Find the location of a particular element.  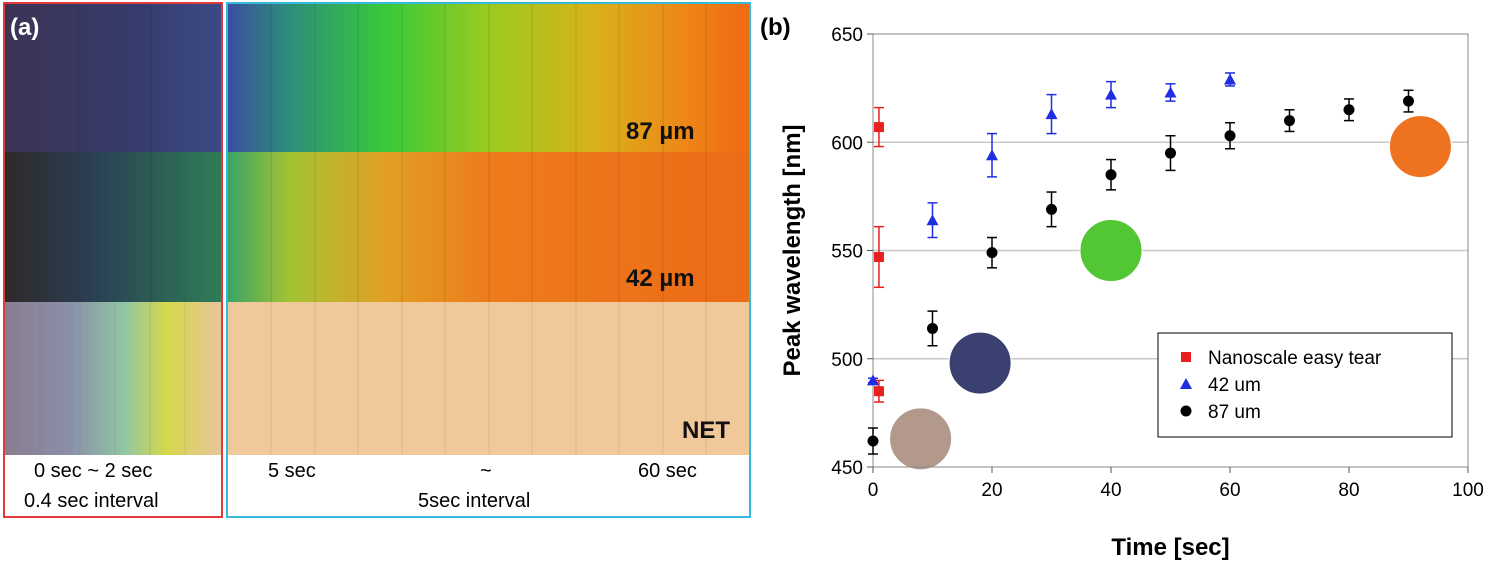

row-label-87um: 87 µm is located at coordinates (660, 131).